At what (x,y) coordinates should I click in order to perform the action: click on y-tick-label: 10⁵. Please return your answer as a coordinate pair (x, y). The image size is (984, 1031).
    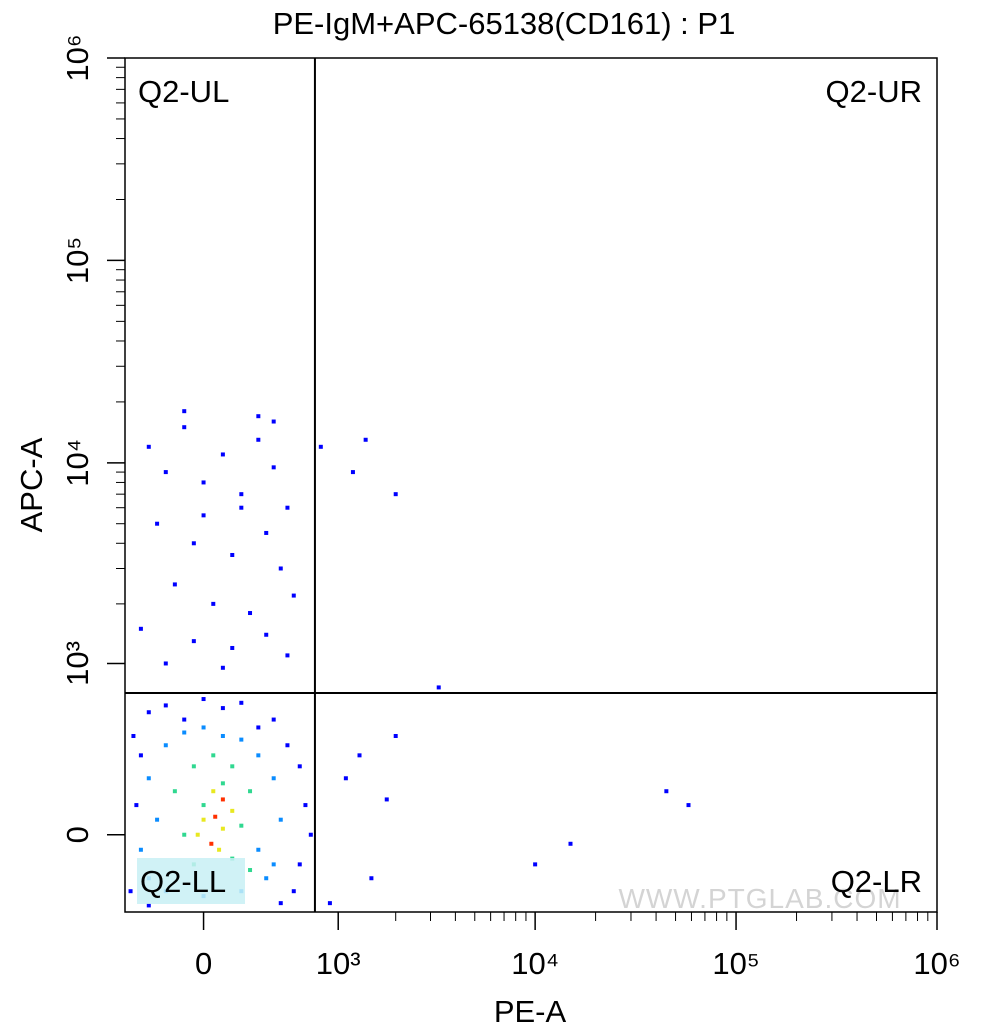
    Looking at the image, I should click on (77, 260).